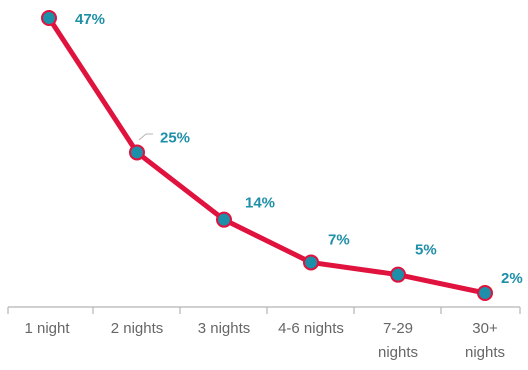 The width and height of the screenshot is (528, 370). What do you see at coordinates (90, 19) in the screenshot?
I see `data-label: 47%` at bounding box center [90, 19].